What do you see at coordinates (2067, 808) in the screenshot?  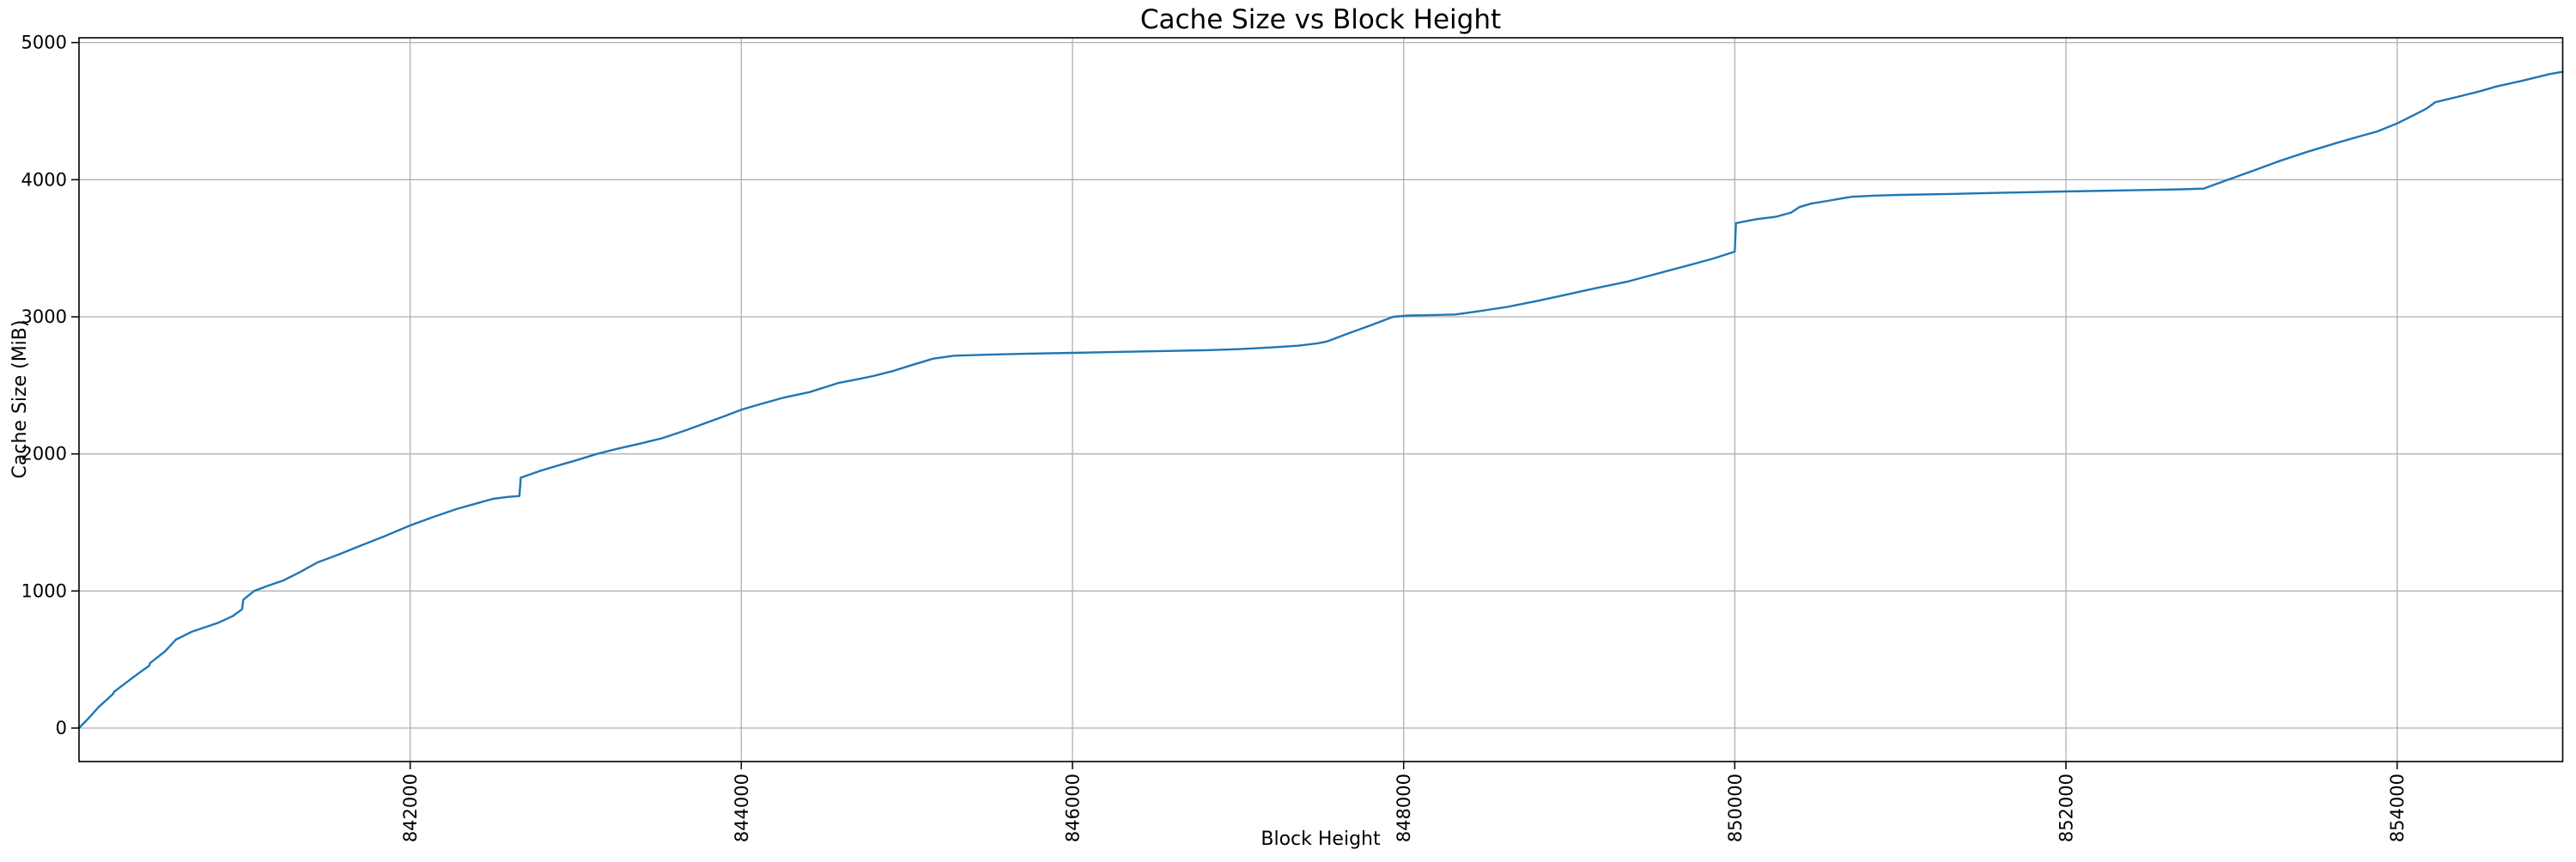 I see `x-tick-label: 852000` at bounding box center [2067, 808].